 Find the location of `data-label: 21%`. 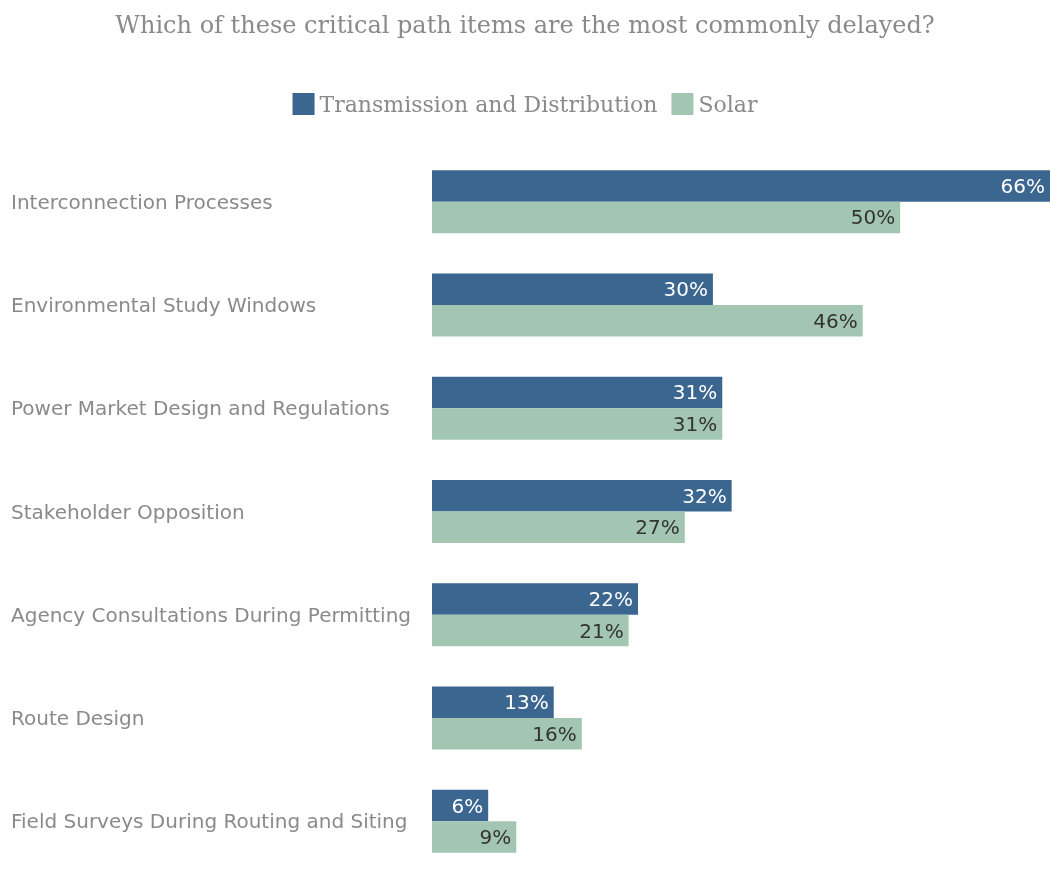

data-label: 21% is located at coordinates (601, 630).